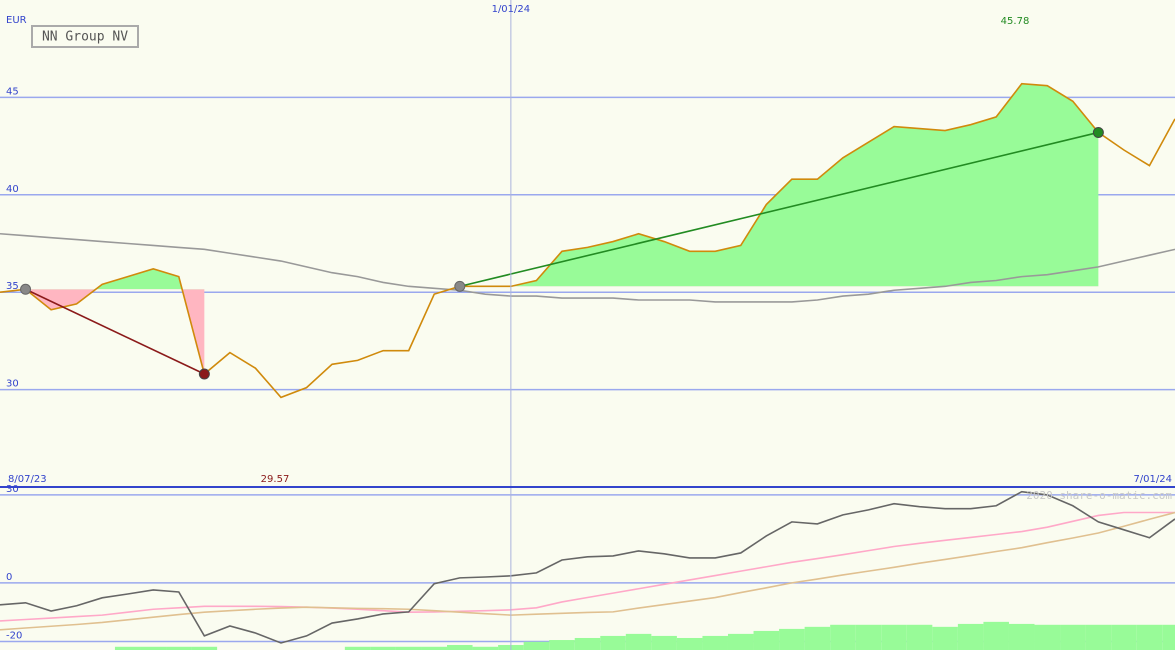 The image size is (1175, 650). Describe the element at coordinates (16, 20) in the screenshot. I see `currency-label: EUR` at that location.